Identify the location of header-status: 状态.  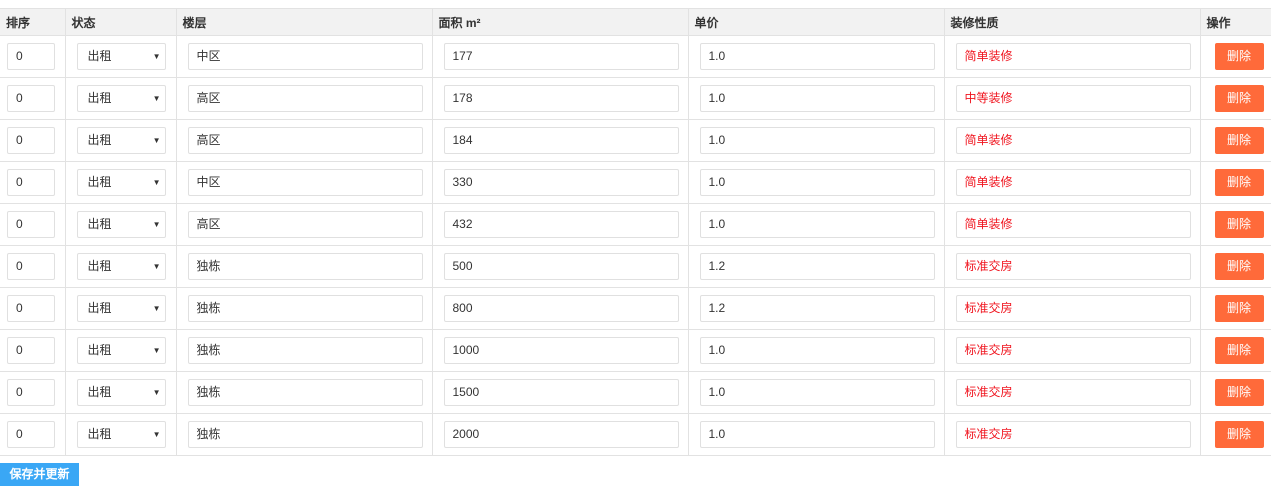
(121, 22).